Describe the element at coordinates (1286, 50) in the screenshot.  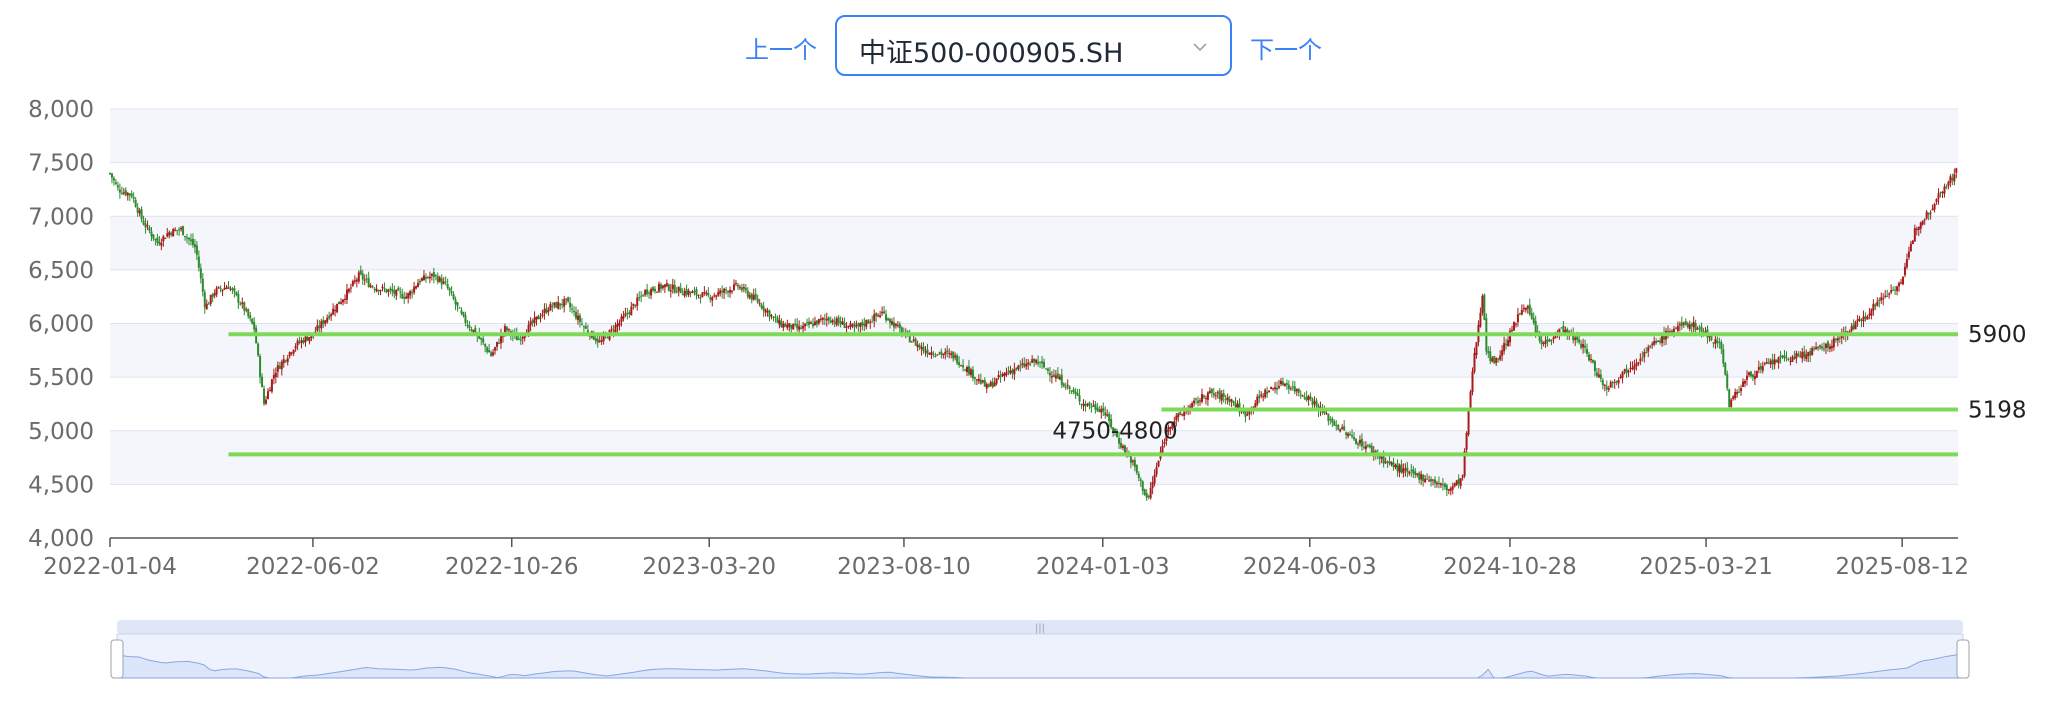
I see `next-button: 下一个` at that location.